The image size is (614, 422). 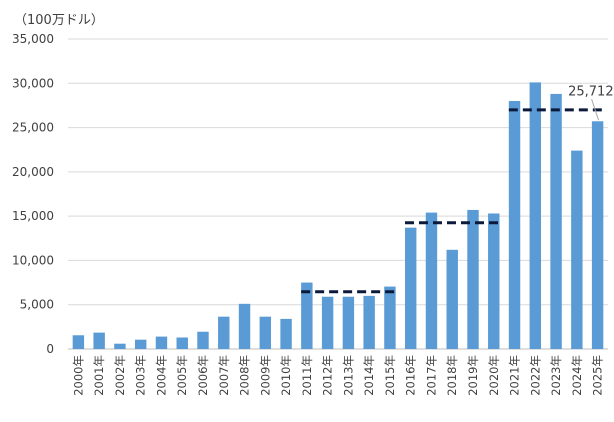 What do you see at coordinates (328, 375) in the screenshot?
I see `x-tick-label: 2012年` at bounding box center [328, 375].